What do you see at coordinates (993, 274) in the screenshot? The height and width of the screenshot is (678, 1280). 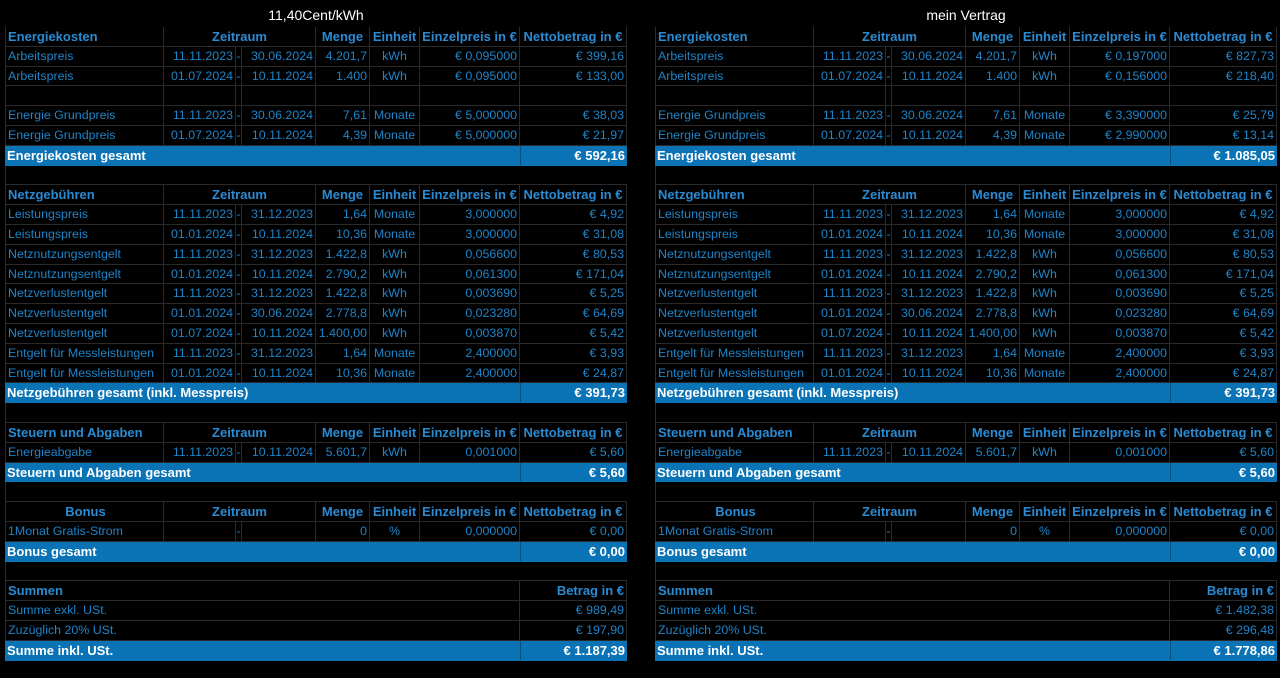 I see `quantity: 2.790,2` at bounding box center [993, 274].